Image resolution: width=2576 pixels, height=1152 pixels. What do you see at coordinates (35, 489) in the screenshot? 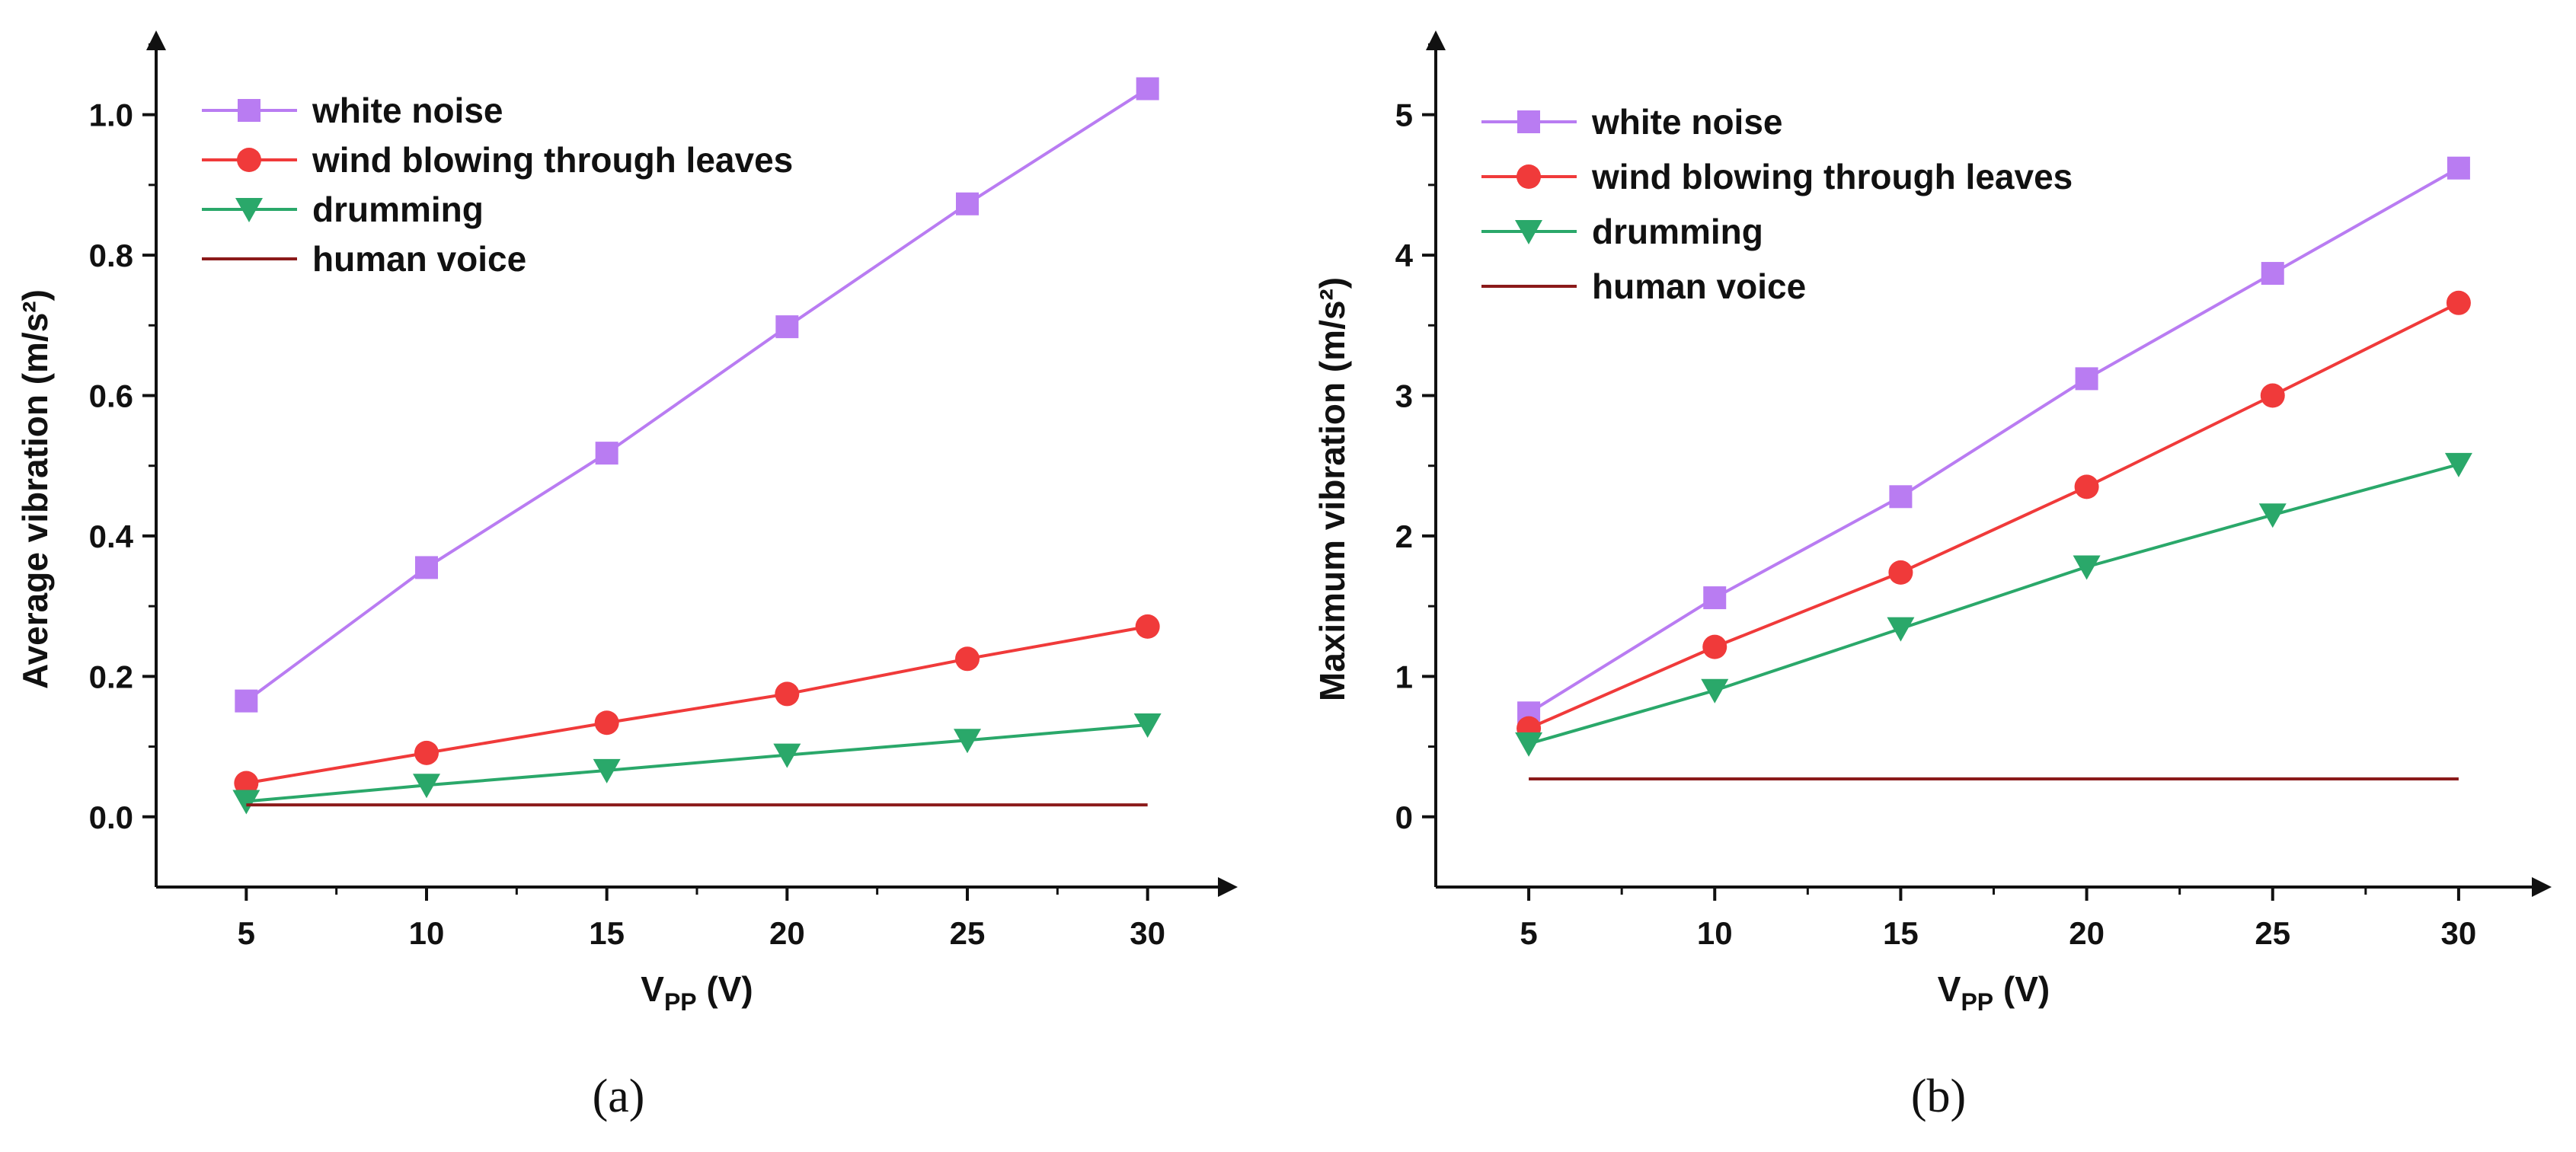
I see `y-axis-title: Average vibration (m/s²)` at bounding box center [35, 489].